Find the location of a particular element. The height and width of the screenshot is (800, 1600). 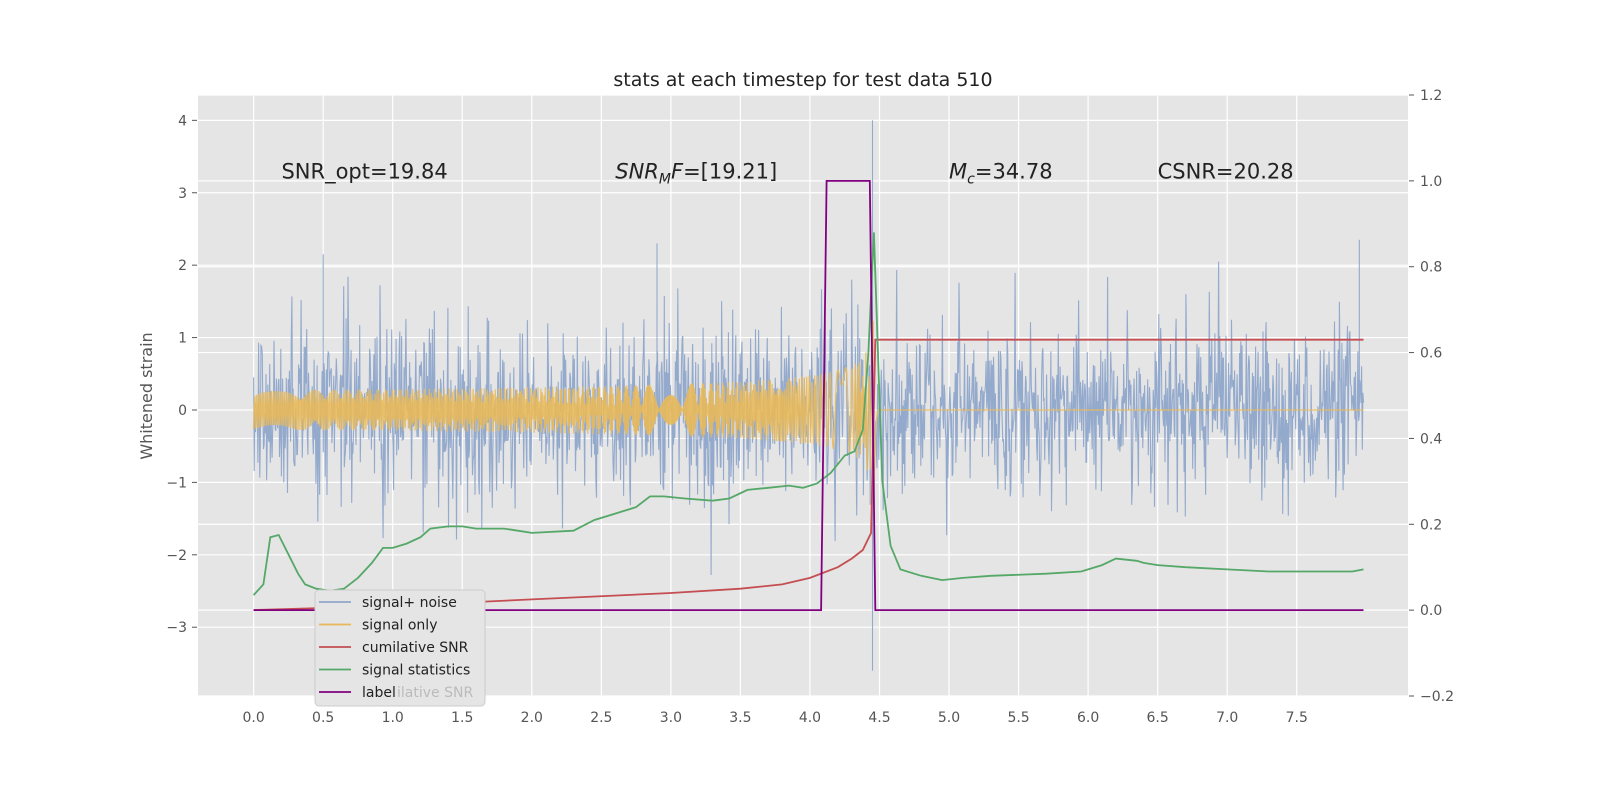

x-tick-label: 0.5 is located at coordinates (323, 718).